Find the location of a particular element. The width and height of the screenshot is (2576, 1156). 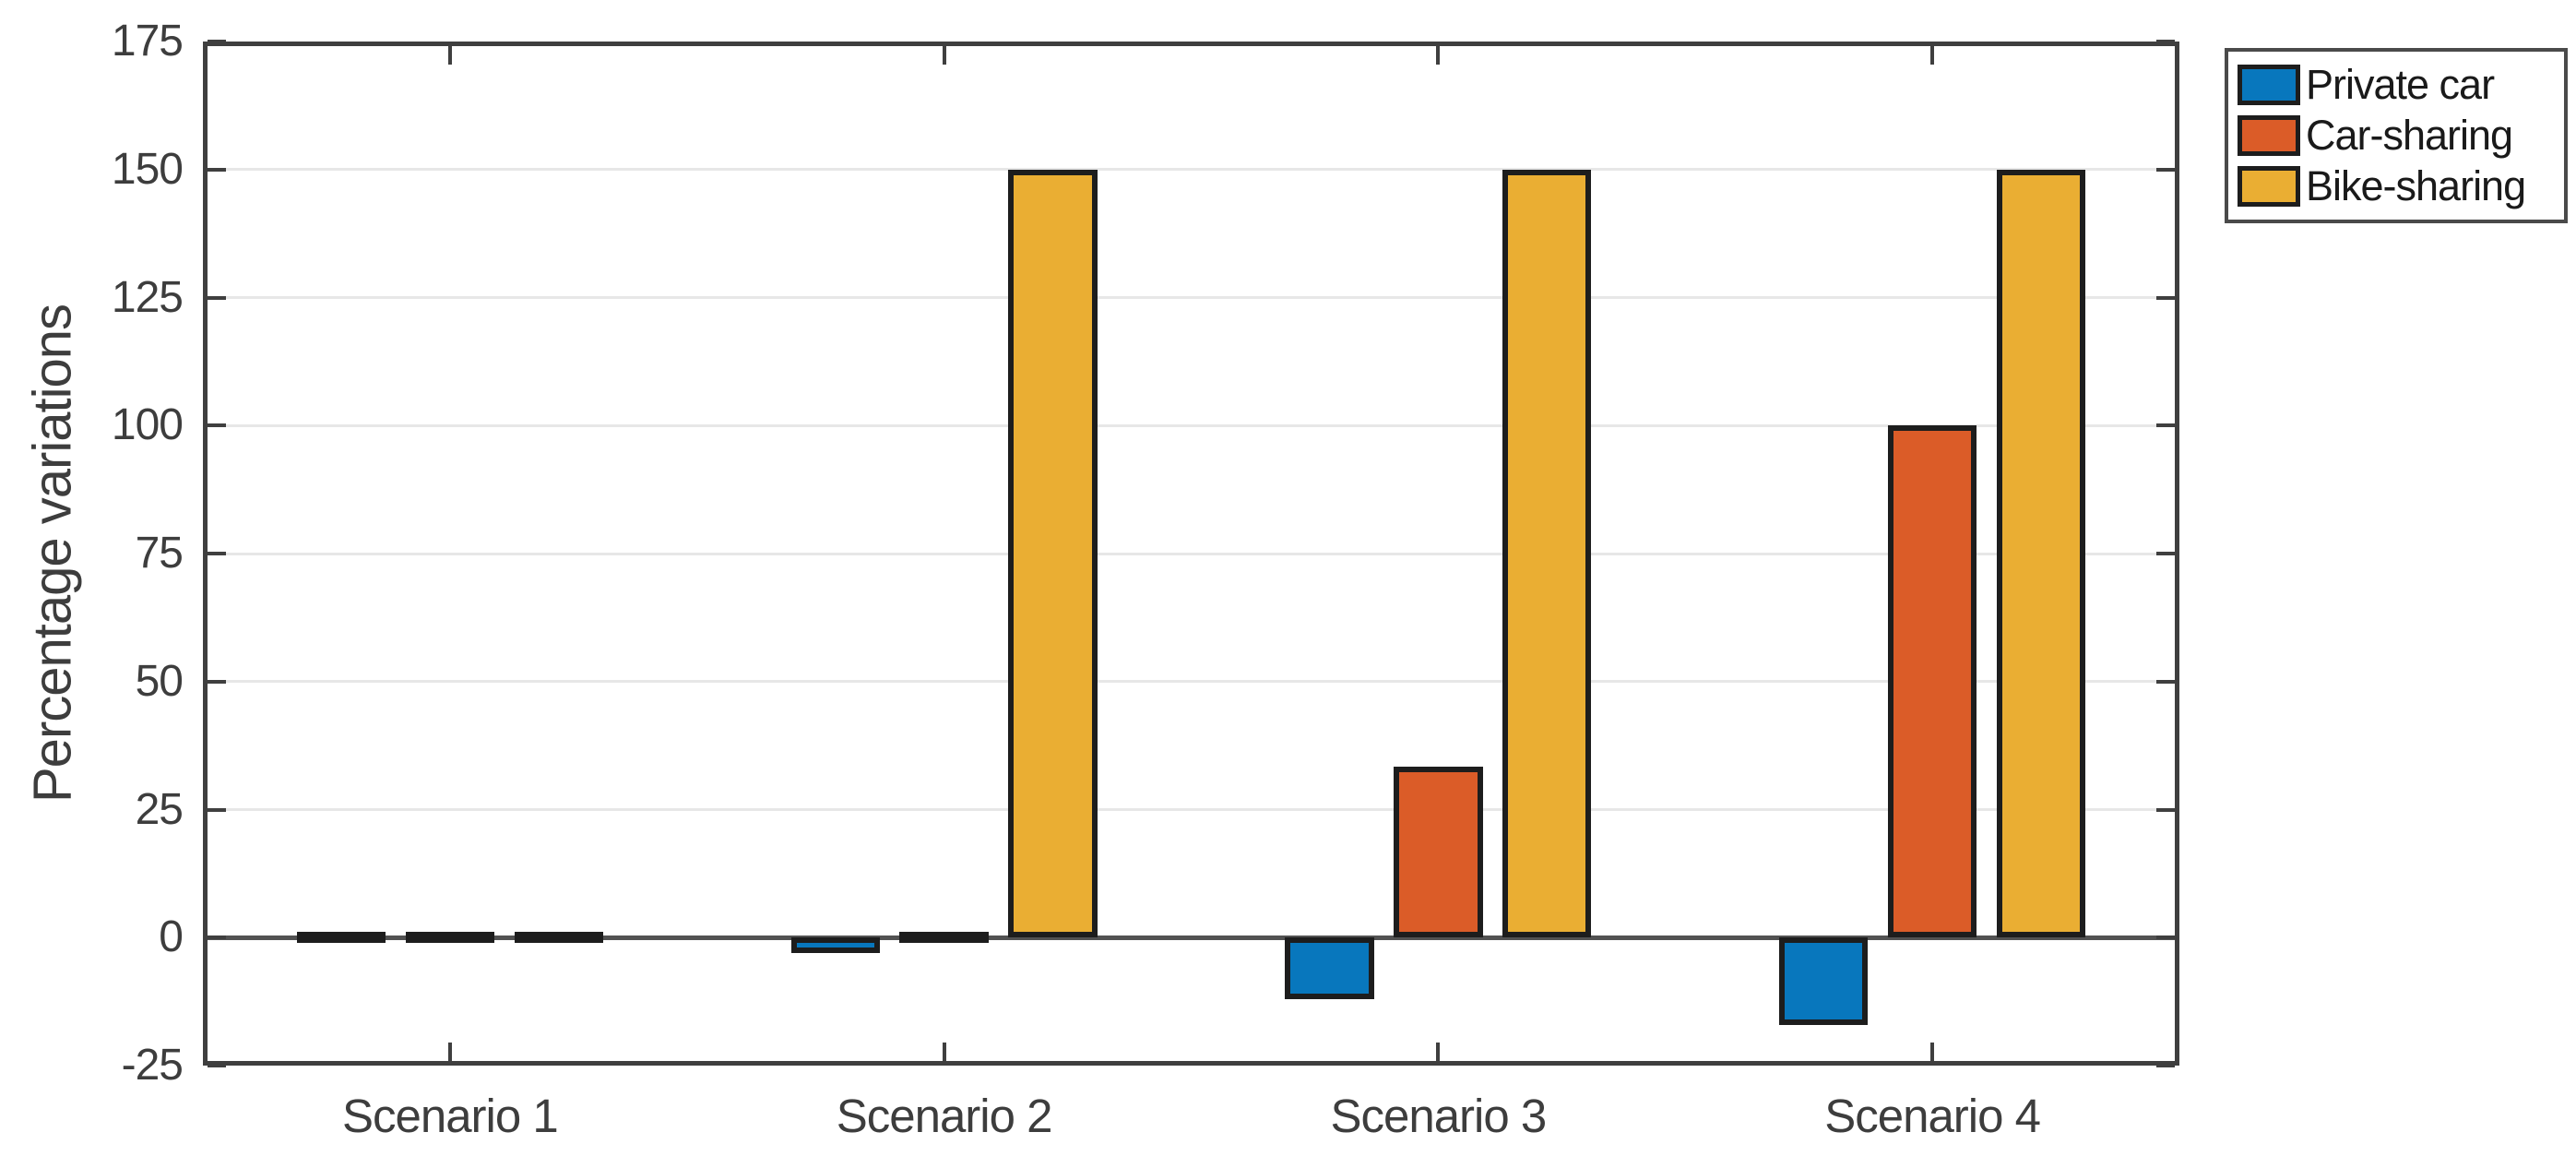

legend-item-car-sharing: Car-sharing is located at coordinates (2397, 136).